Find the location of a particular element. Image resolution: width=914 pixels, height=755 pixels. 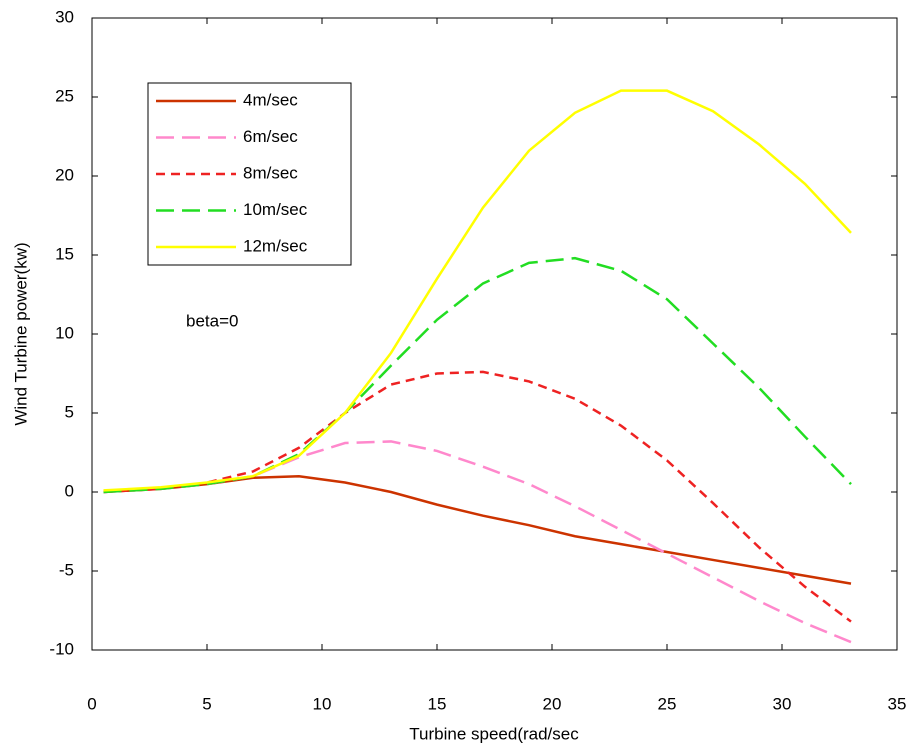

legend-label: 10m/sec is located at coordinates (275, 209).